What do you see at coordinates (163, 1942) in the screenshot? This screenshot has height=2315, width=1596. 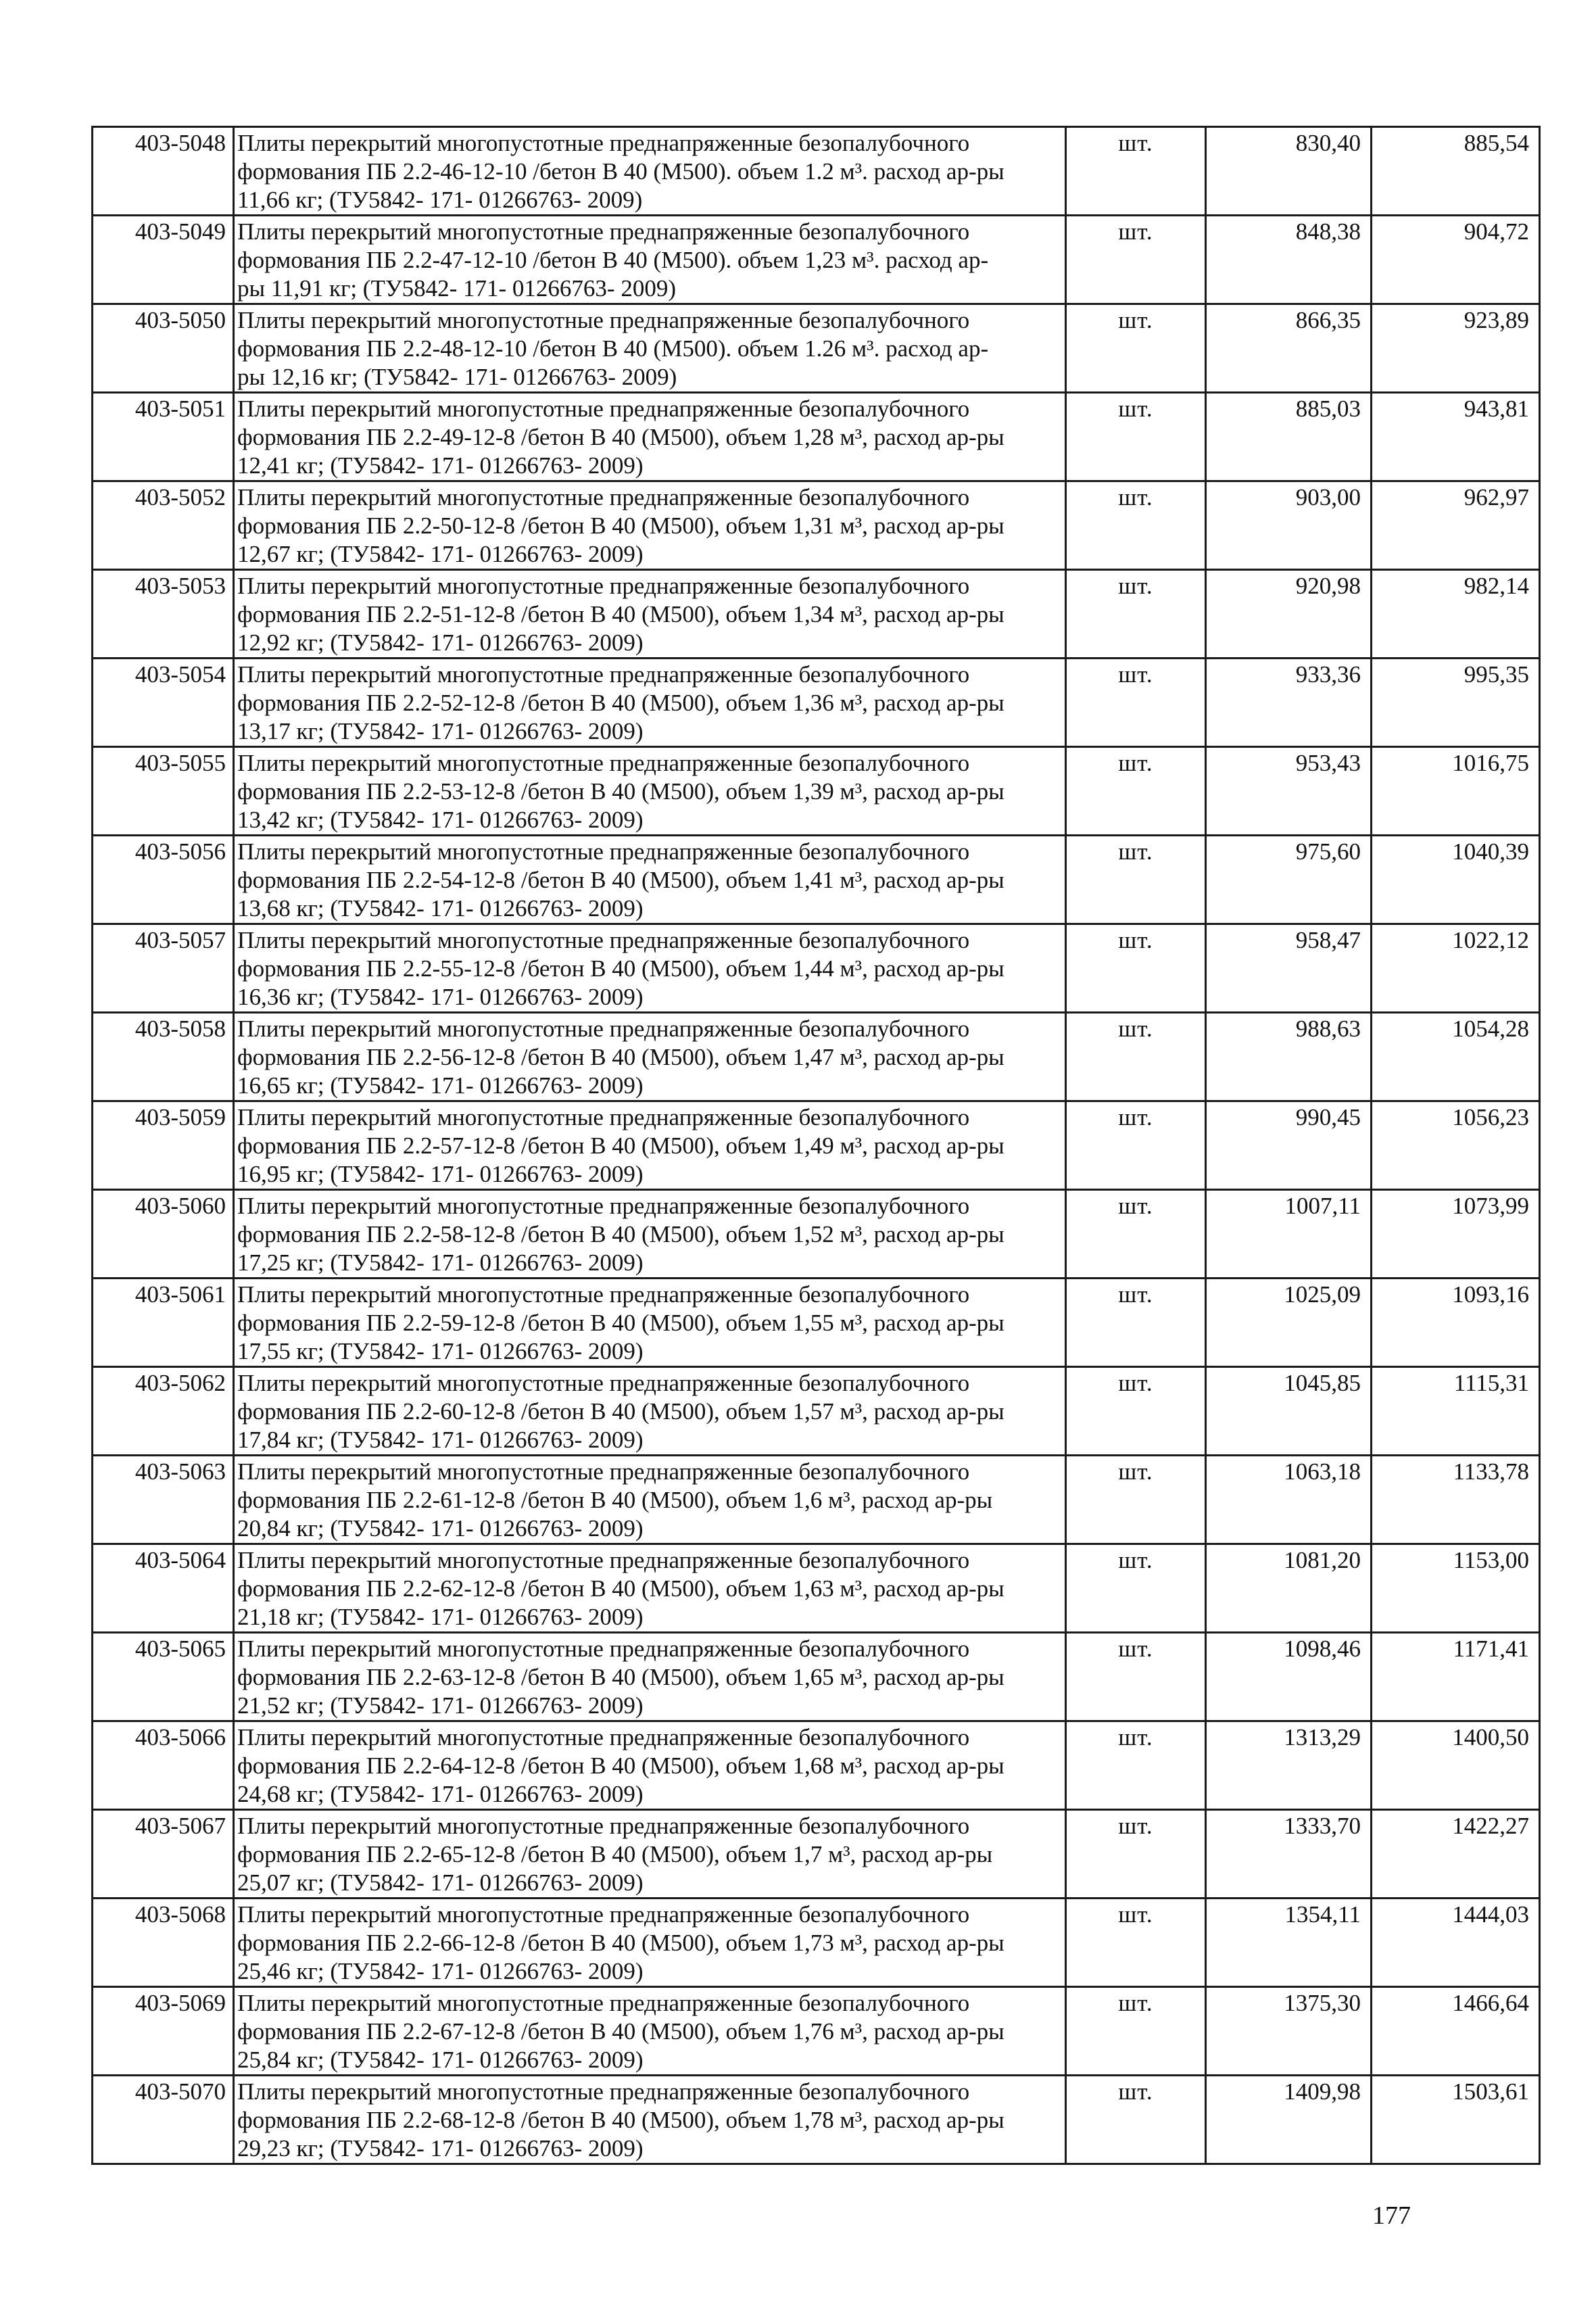 I see `item-code: 403-5068` at bounding box center [163, 1942].